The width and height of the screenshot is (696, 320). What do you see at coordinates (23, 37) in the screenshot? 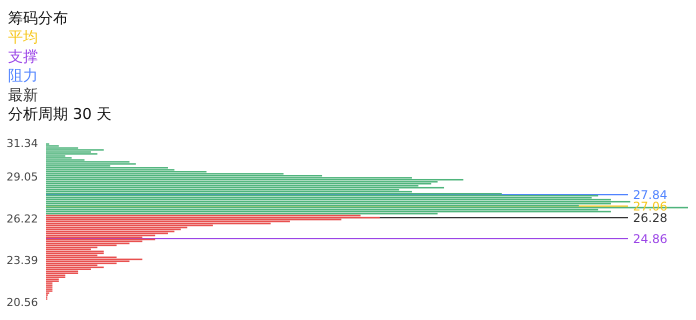
I see `text: 平均` at bounding box center [23, 37].